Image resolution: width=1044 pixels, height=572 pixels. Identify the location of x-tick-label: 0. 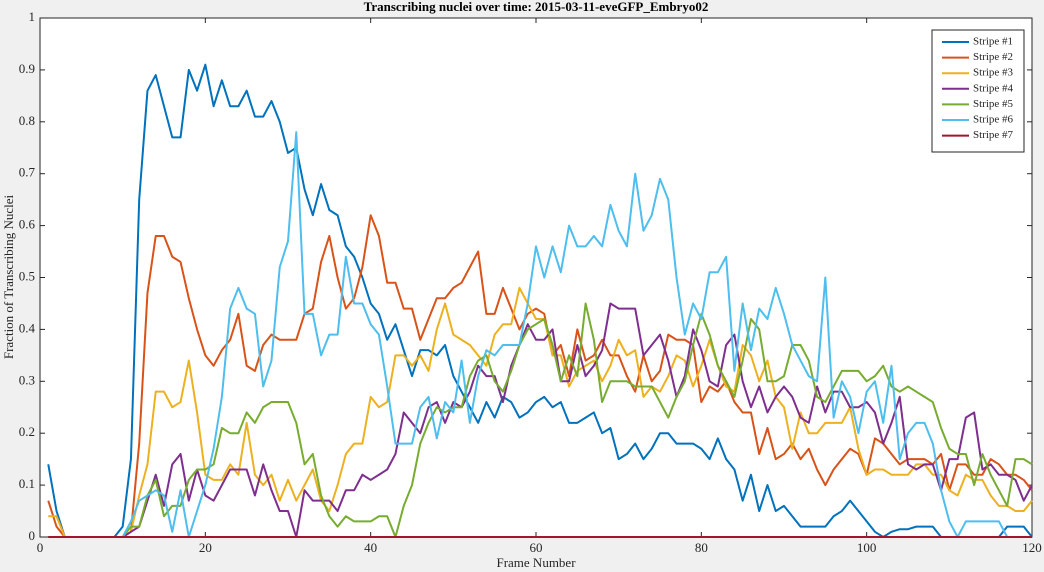
(40, 547).